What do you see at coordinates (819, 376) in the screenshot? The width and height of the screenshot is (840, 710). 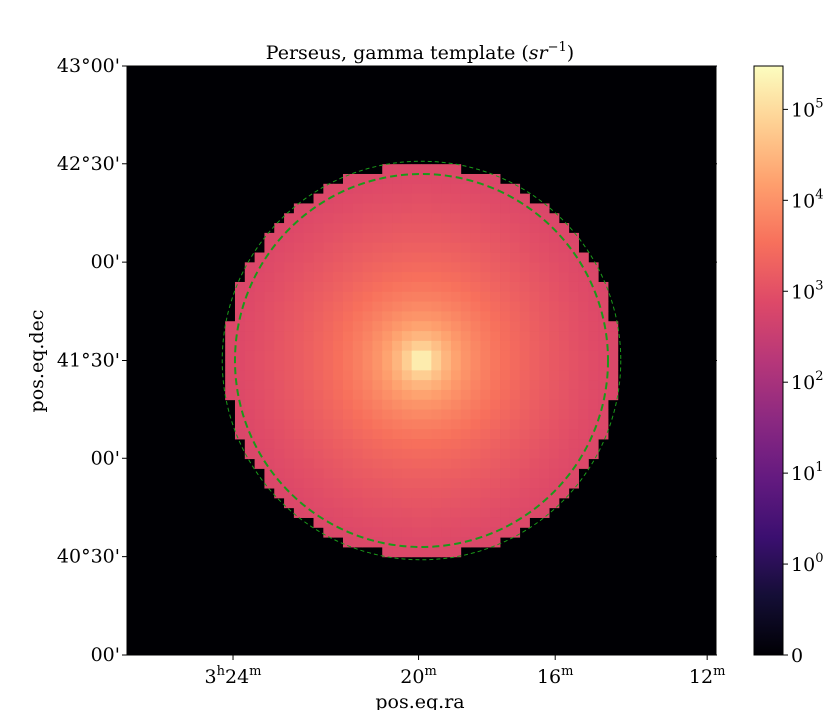 I see `colorbar-tick-exponent: 2` at bounding box center [819, 376].